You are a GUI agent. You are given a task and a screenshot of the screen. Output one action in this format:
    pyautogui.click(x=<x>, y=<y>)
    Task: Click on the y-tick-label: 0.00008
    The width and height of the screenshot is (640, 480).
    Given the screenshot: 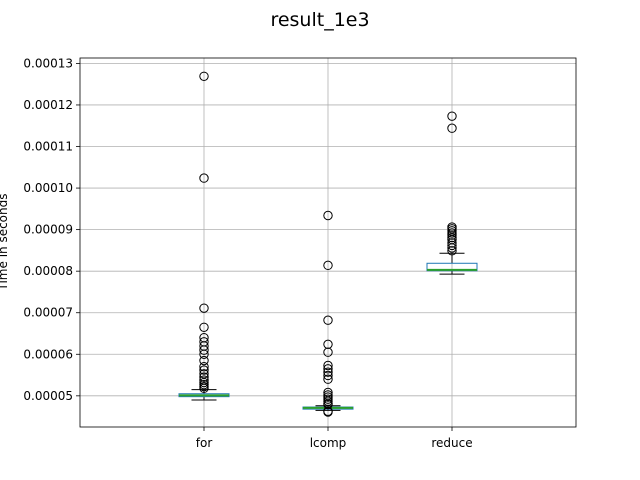 What is the action you would take?
    pyautogui.click(x=48, y=271)
    